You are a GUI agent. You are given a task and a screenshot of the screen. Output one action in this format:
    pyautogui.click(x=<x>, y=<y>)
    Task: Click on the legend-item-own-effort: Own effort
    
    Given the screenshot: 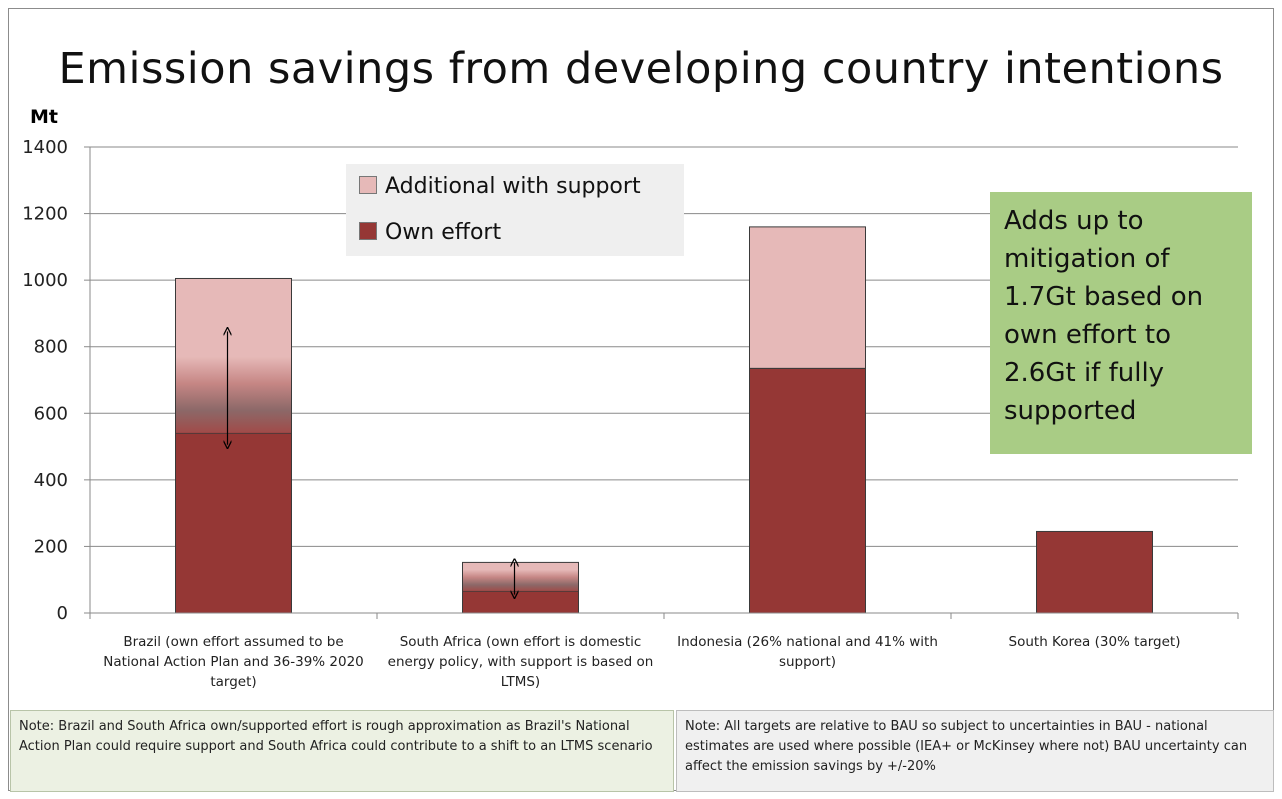 What is the action you would take?
    pyautogui.click(x=430, y=232)
    